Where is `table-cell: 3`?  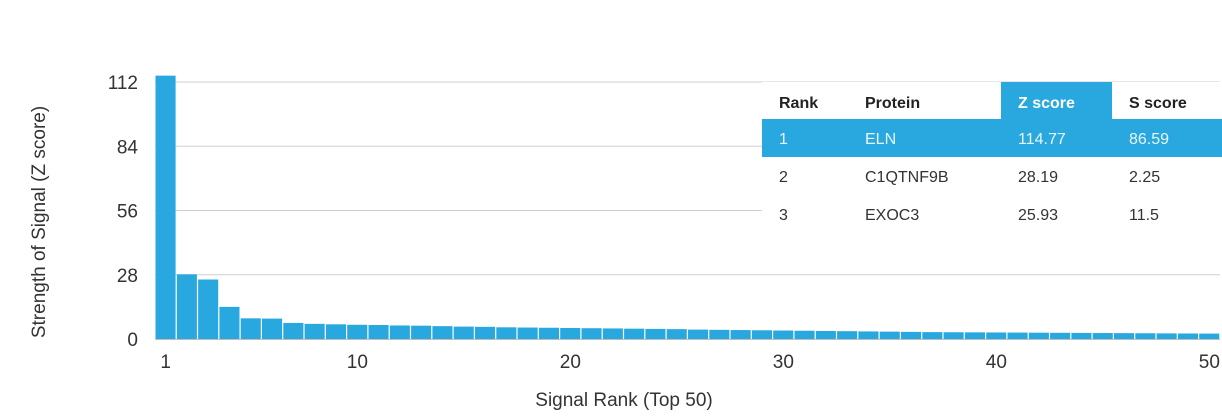 table-cell: 3 is located at coordinates (783, 215).